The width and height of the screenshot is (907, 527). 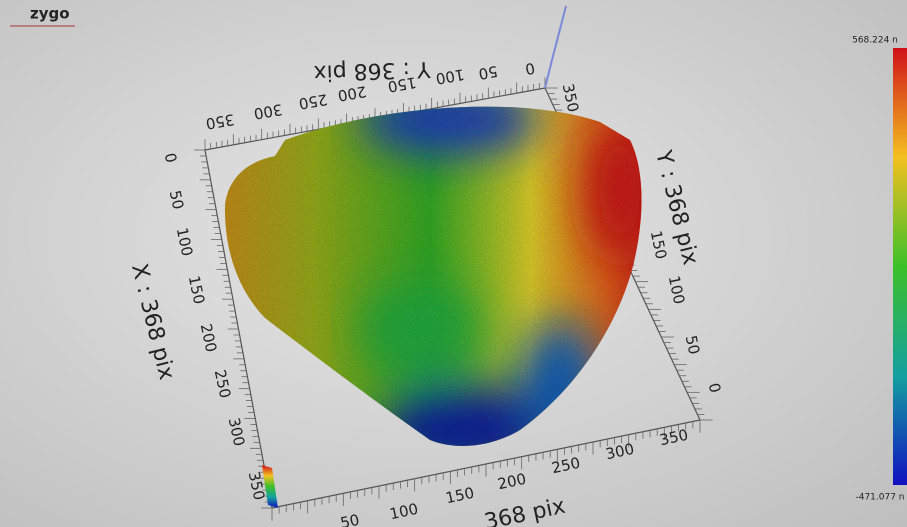 I want to click on colorbar-max: 568.224 n, so click(x=875, y=41).